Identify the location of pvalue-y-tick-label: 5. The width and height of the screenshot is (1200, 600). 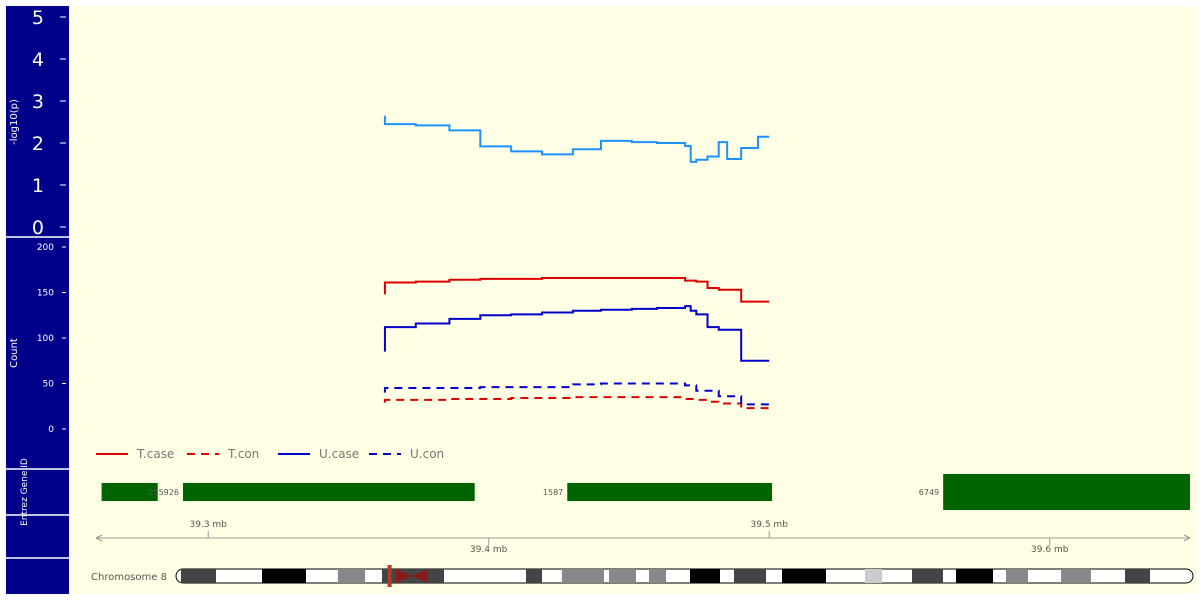
(38, 18).